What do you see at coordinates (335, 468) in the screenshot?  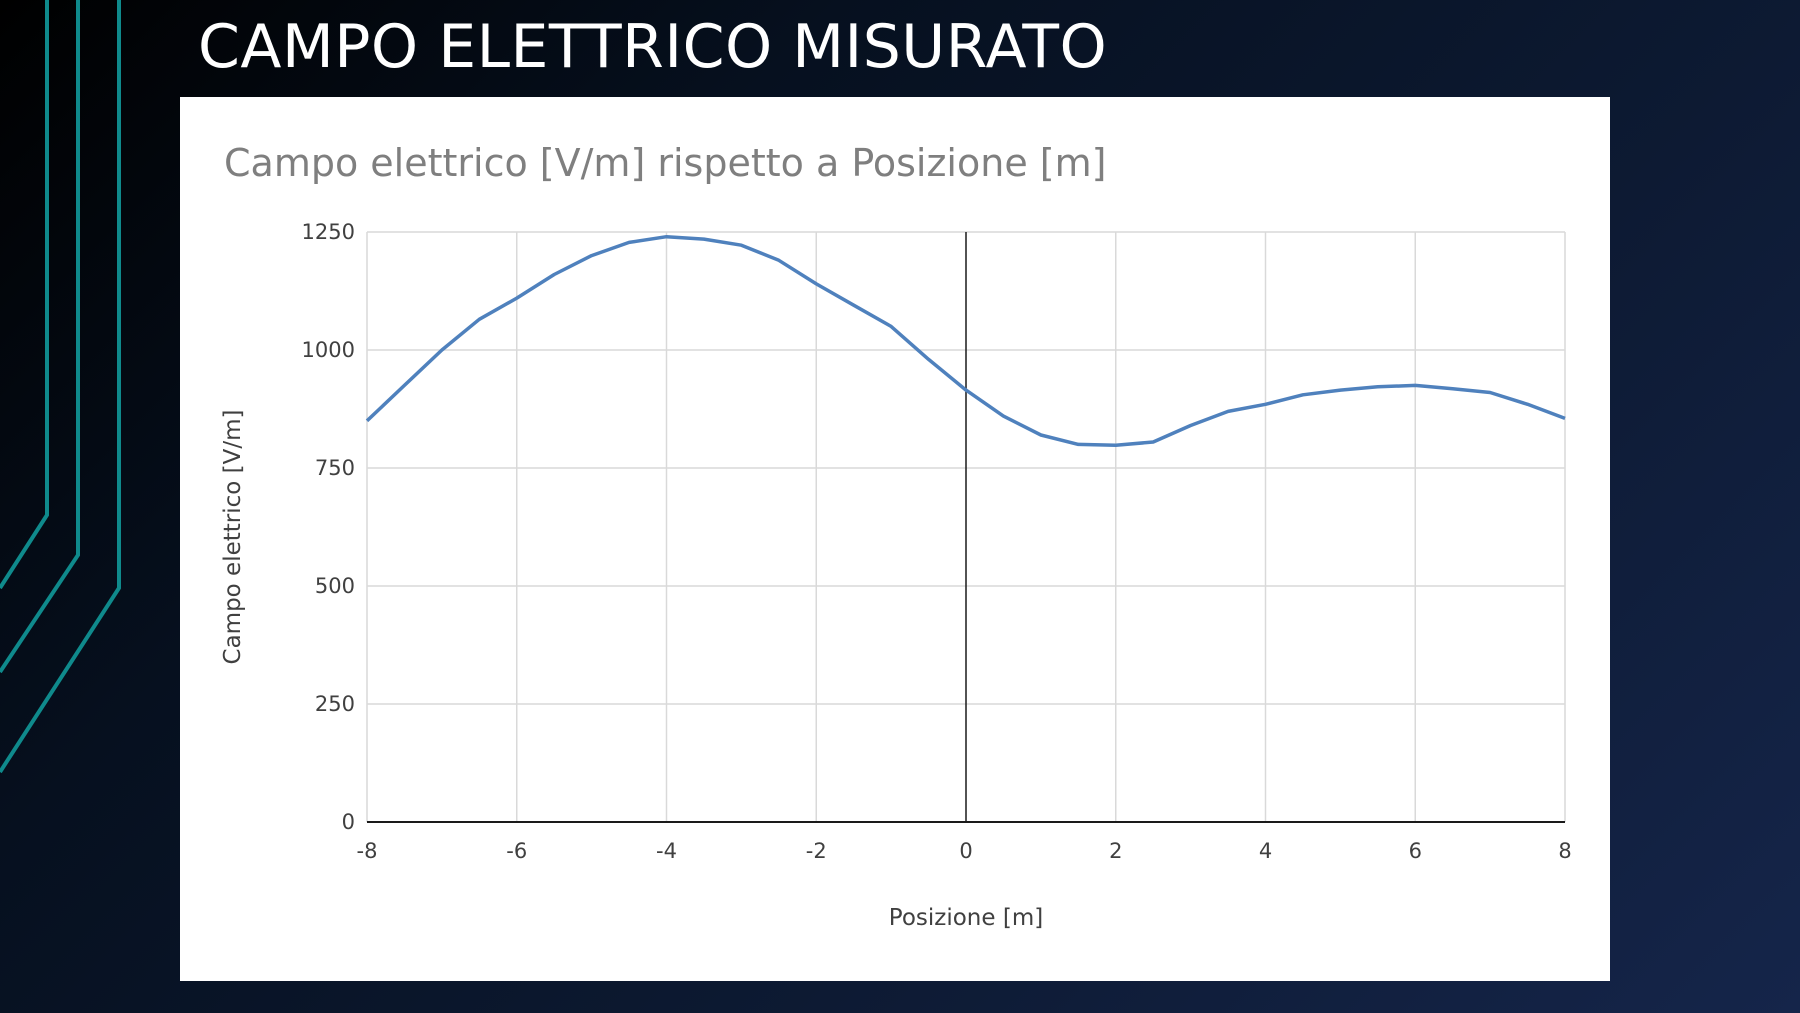 I see `y-tick-label: 750` at bounding box center [335, 468].